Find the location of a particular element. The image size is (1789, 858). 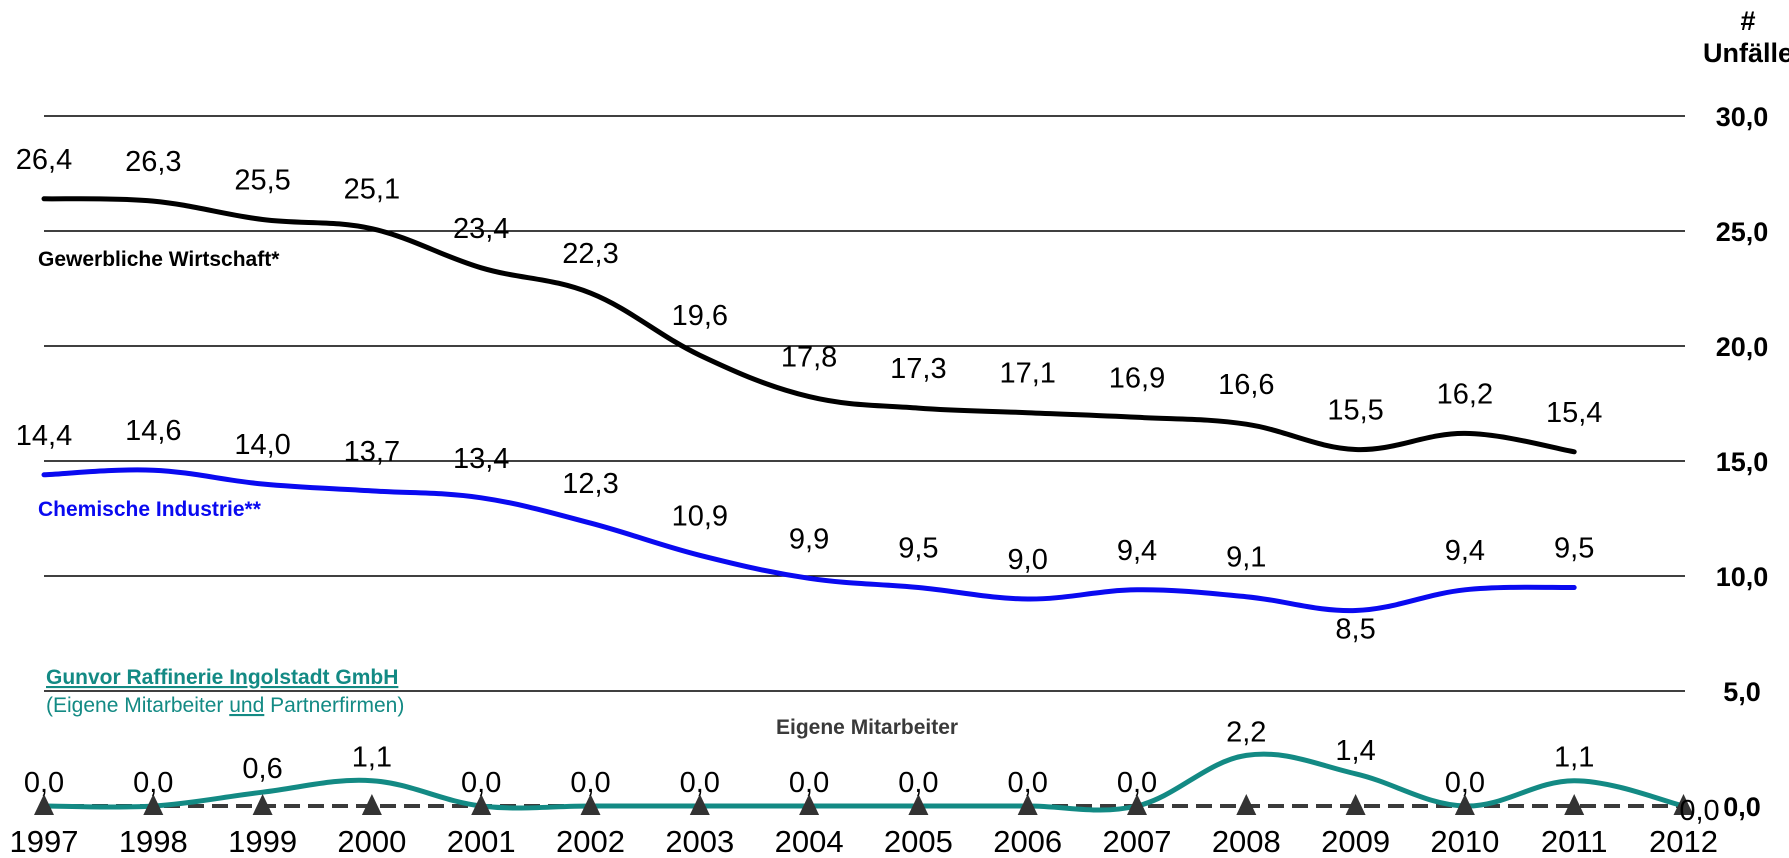

data-label-chemische: 8,5 is located at coordinates (1355, 630).